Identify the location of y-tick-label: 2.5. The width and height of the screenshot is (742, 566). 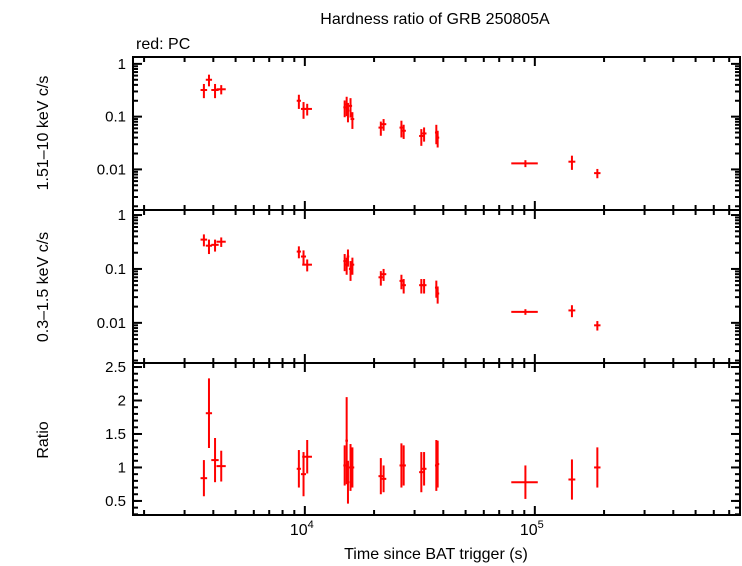
(115, 367).